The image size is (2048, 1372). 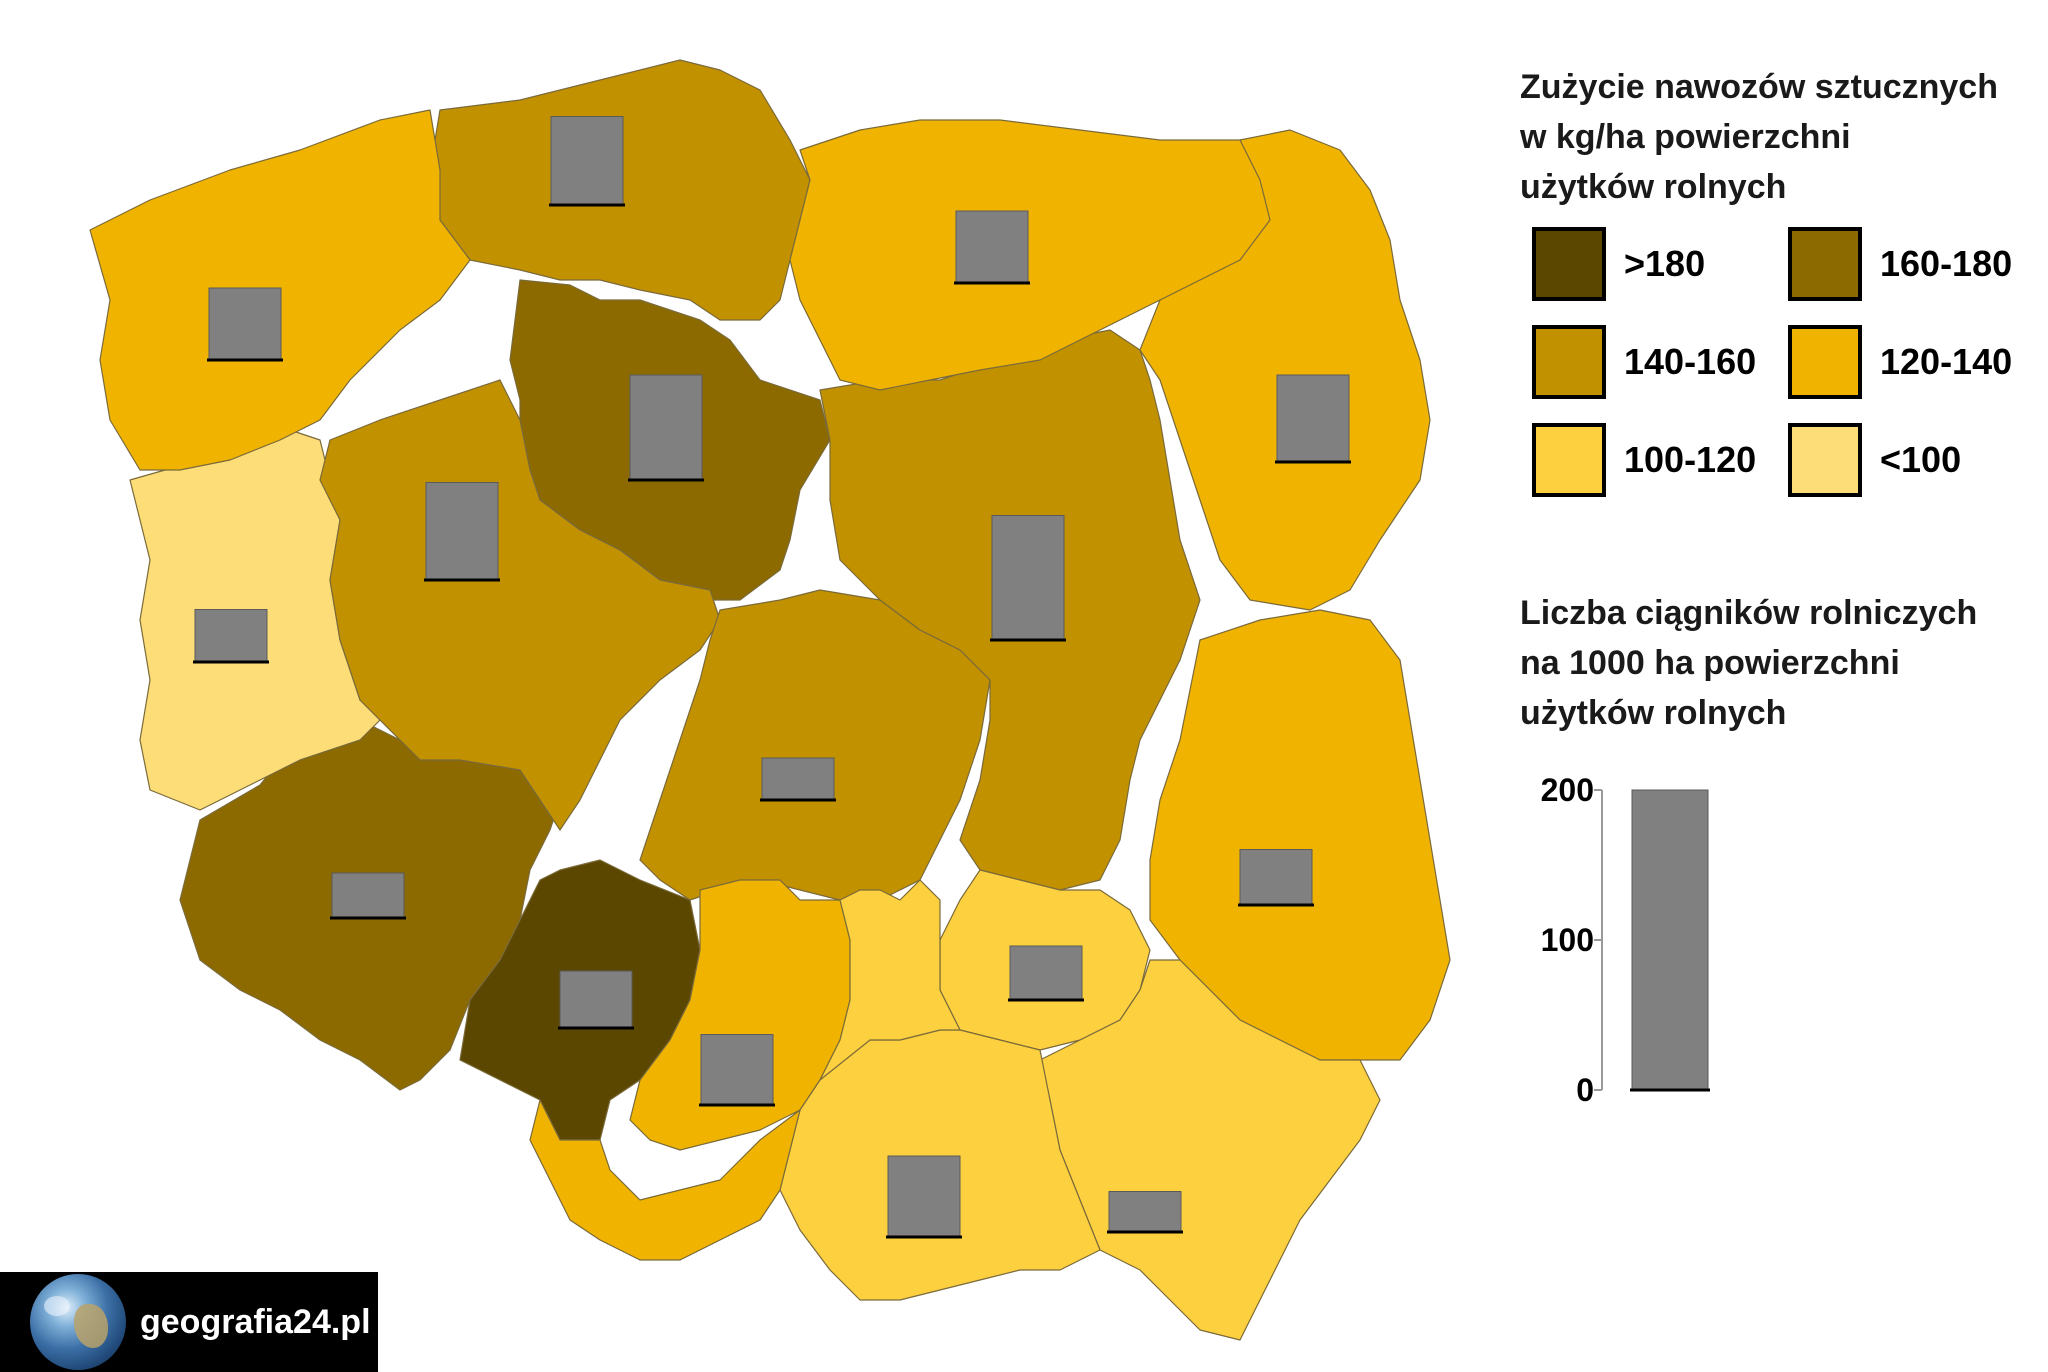 I want to click on region-slaskie, so click(x=740, y=1015).